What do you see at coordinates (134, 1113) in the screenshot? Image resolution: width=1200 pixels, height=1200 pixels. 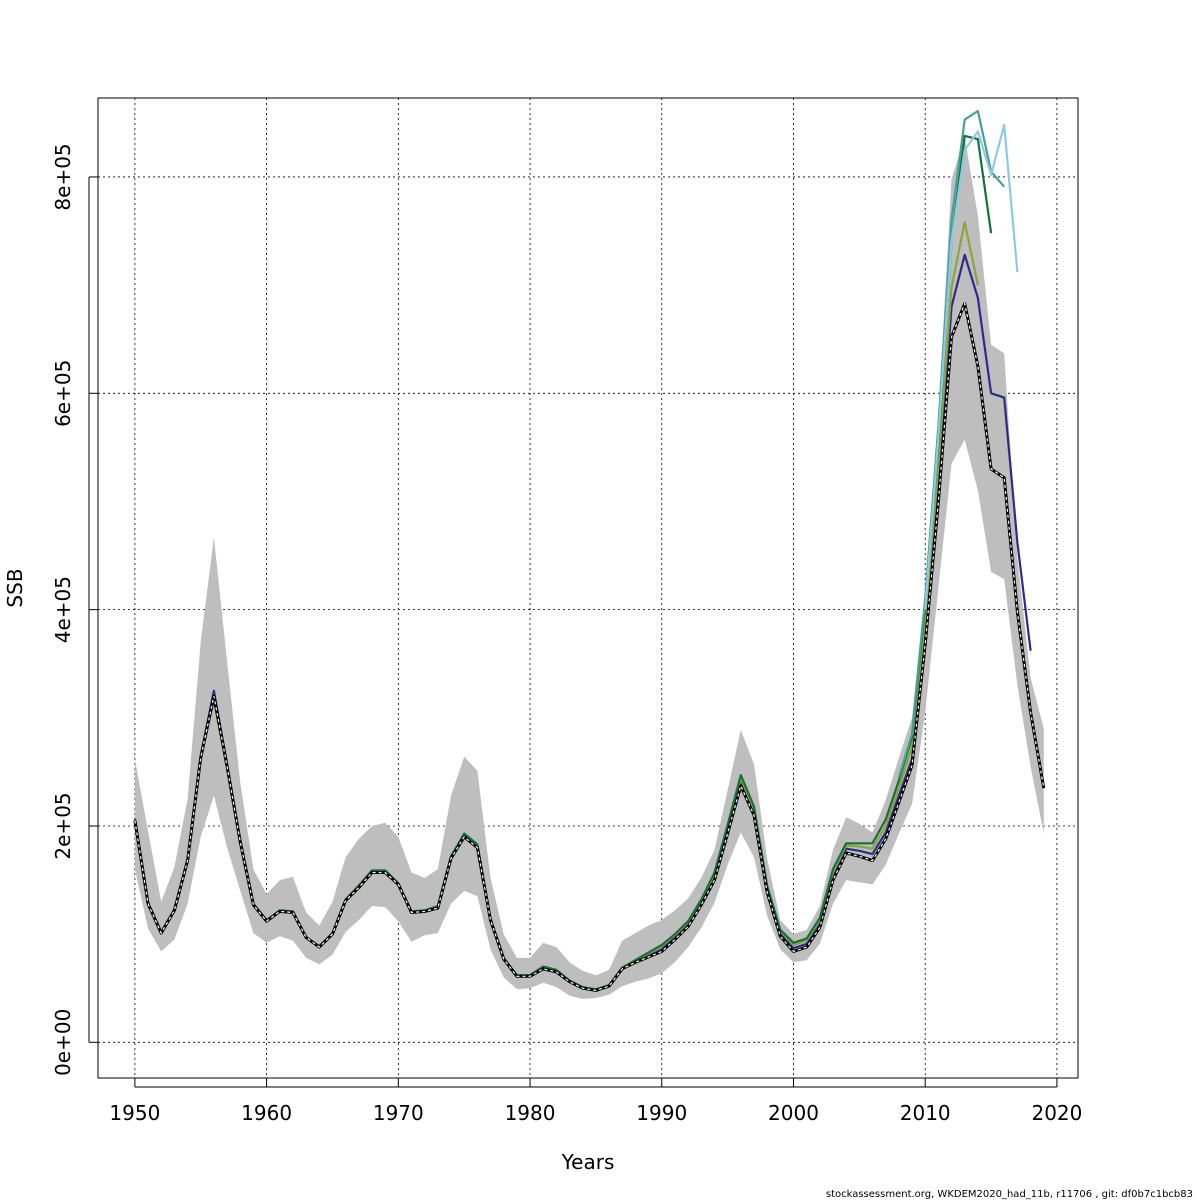 I see `x-tick-label: 1950` at bounding box center [134, 1113].